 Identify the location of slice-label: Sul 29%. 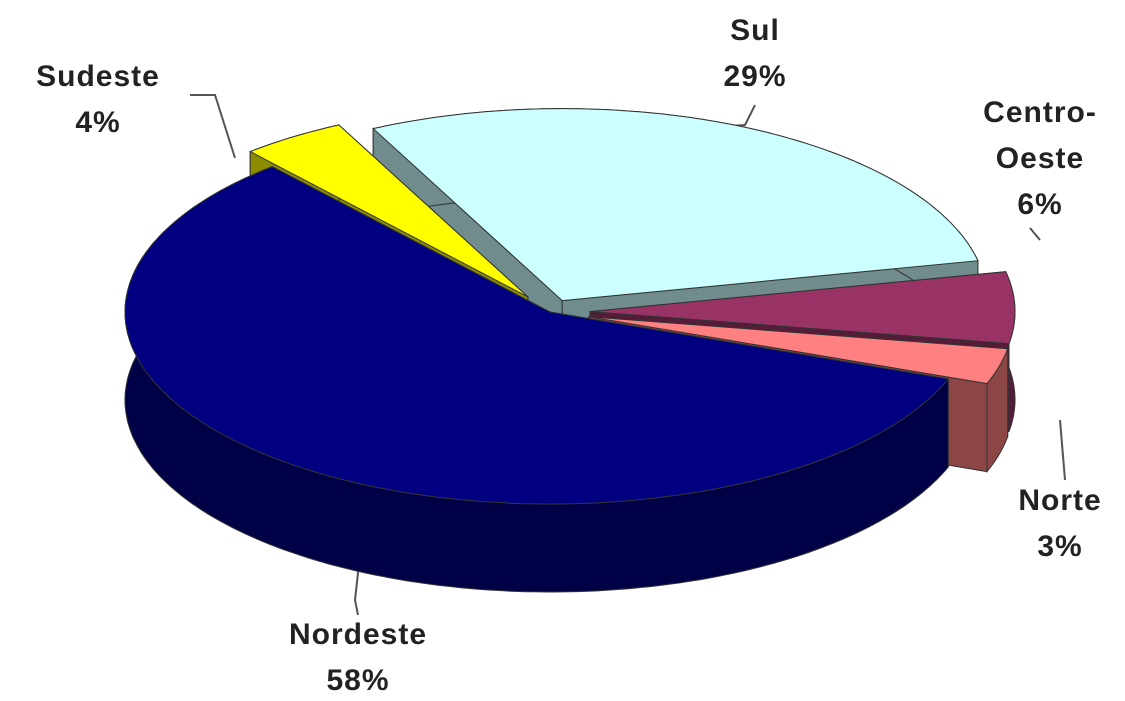
(755, 54).